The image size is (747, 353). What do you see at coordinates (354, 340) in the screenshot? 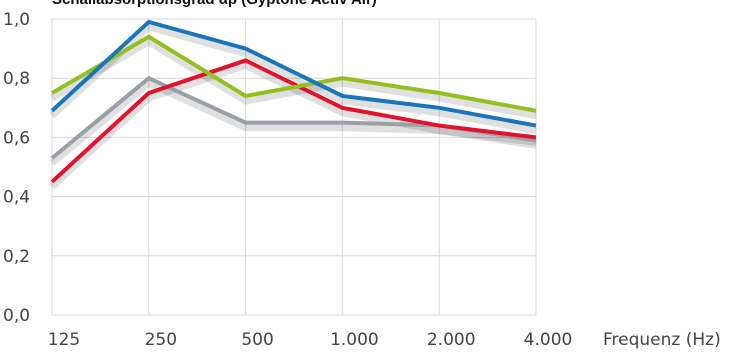
I see `x-tick-label: 1.000` at bounding box center [354, 340].